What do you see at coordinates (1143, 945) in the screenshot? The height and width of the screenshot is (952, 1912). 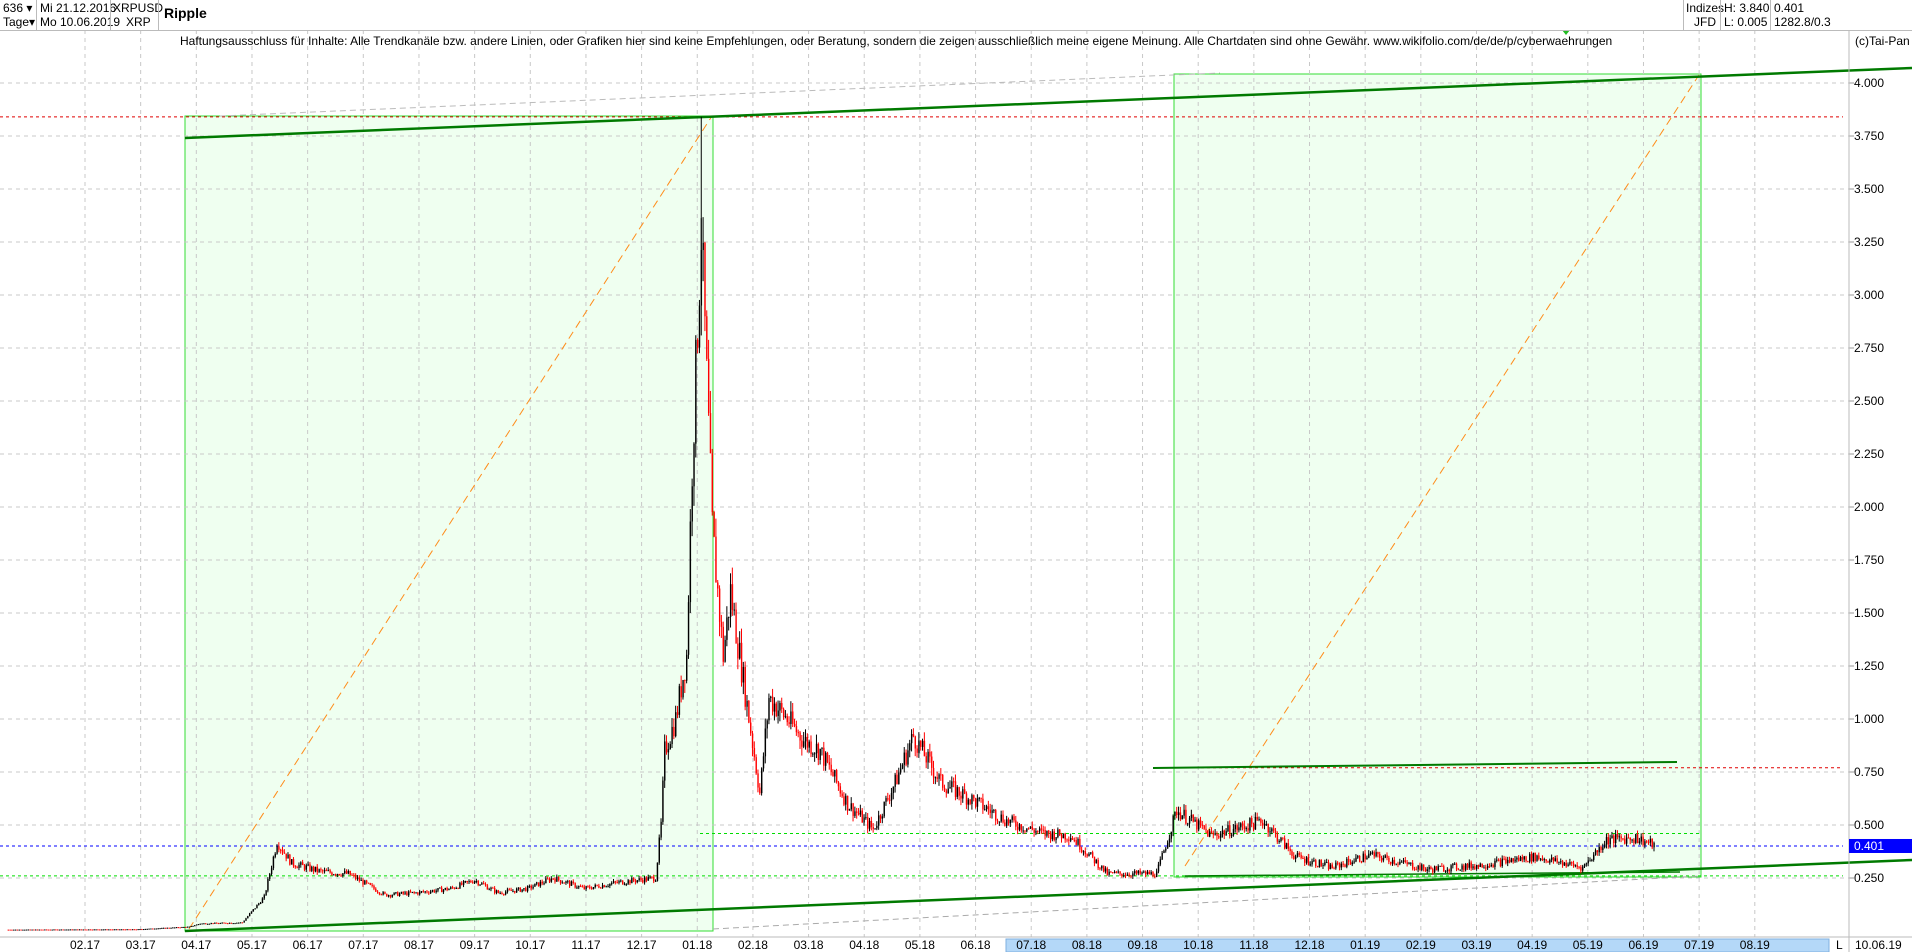 I see `x-tick-label: 09.18` at bounding box center [1143, 945].